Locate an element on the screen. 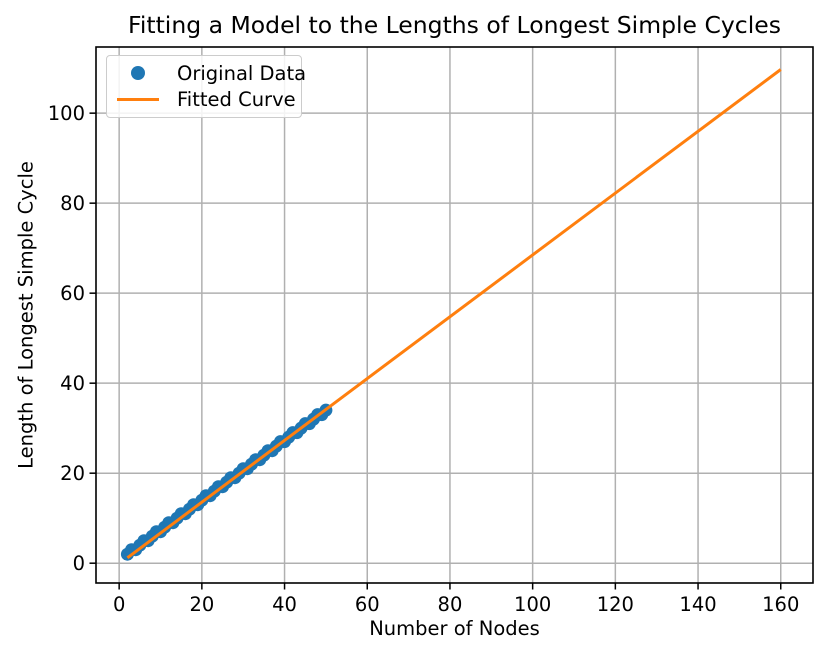  x-tick-label: 0 is located at coordinates (119, 604).